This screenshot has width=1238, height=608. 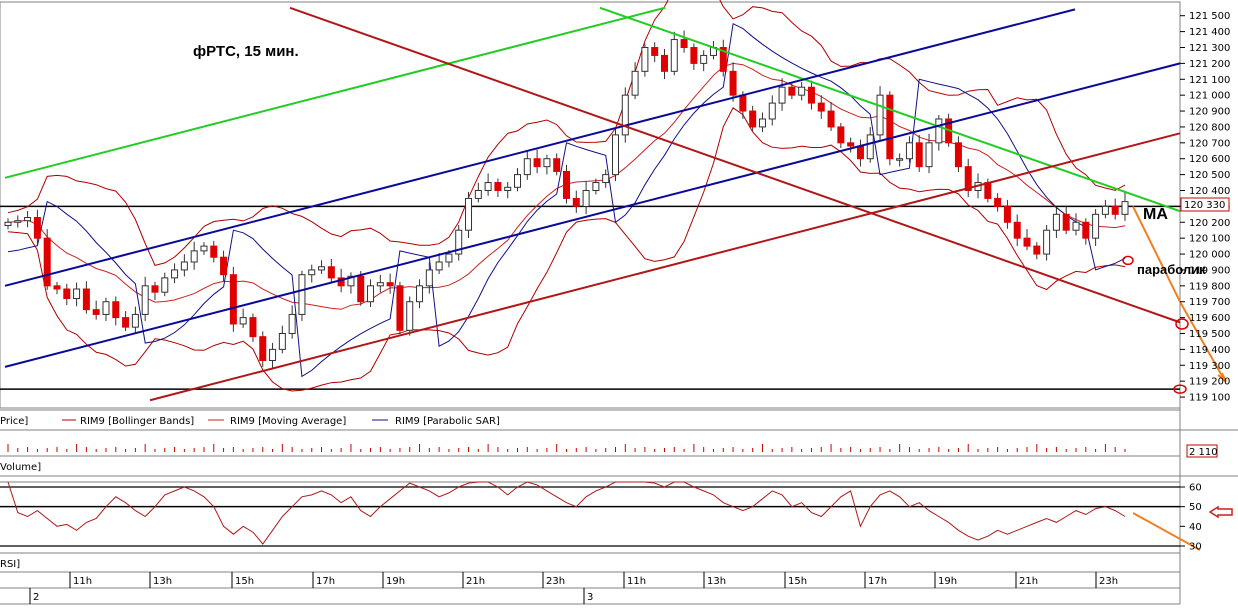 I want to click on price-tick-label: 120 000, so click(x=1209, y=255).